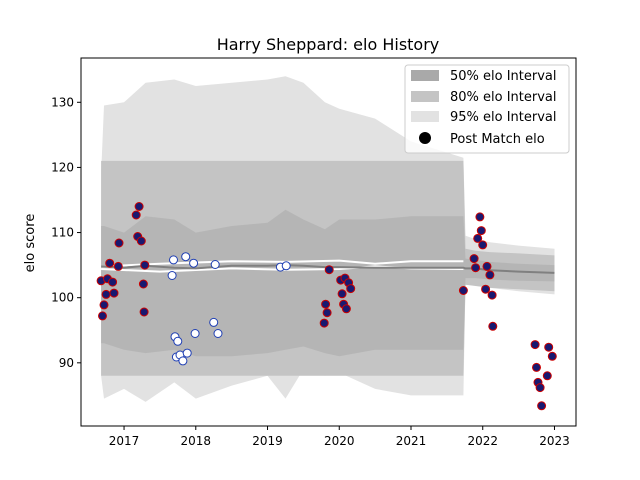 The image size is (640, 480). What do you see at coordinates (267, 441) in the screenshot?
I see `x-tick-label-2019: 2019` at bounding box center [267, 441].